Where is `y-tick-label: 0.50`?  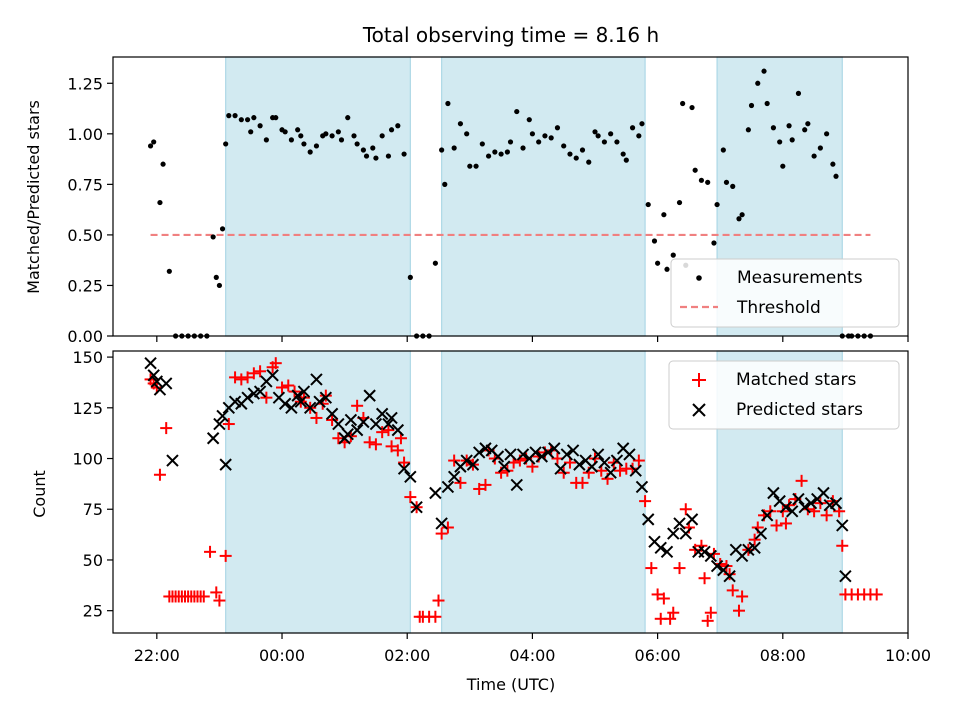 y-tick-label: 0.50 is located at coordinates (85, 235).